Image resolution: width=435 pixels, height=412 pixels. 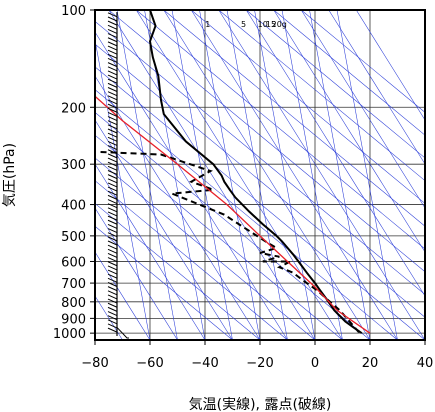 I want to click on mixing-ratio-label: 20g, so click(x=279, y=24).